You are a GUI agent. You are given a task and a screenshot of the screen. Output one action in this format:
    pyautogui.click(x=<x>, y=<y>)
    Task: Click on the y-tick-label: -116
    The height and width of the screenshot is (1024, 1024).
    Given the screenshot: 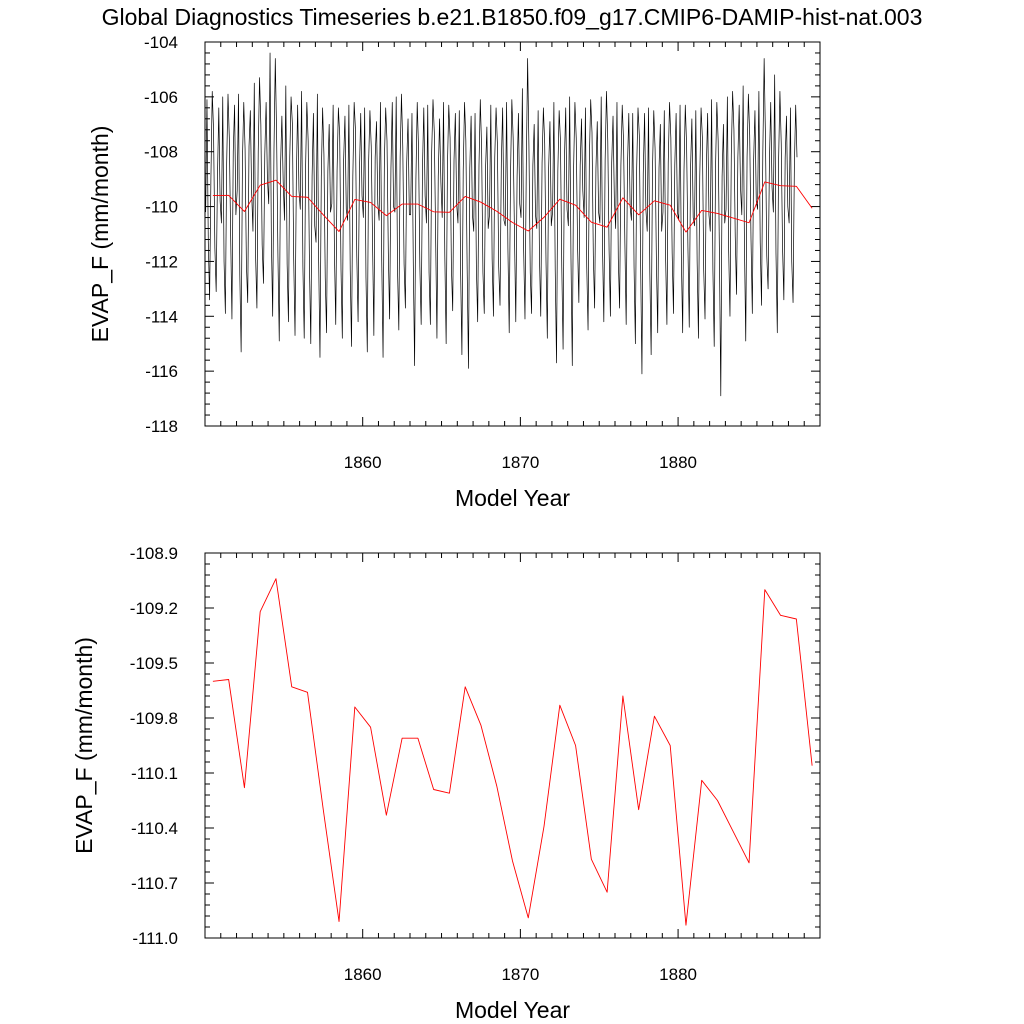 What is the action you would take?
    pyautogui.click(x=161, y=371)
    